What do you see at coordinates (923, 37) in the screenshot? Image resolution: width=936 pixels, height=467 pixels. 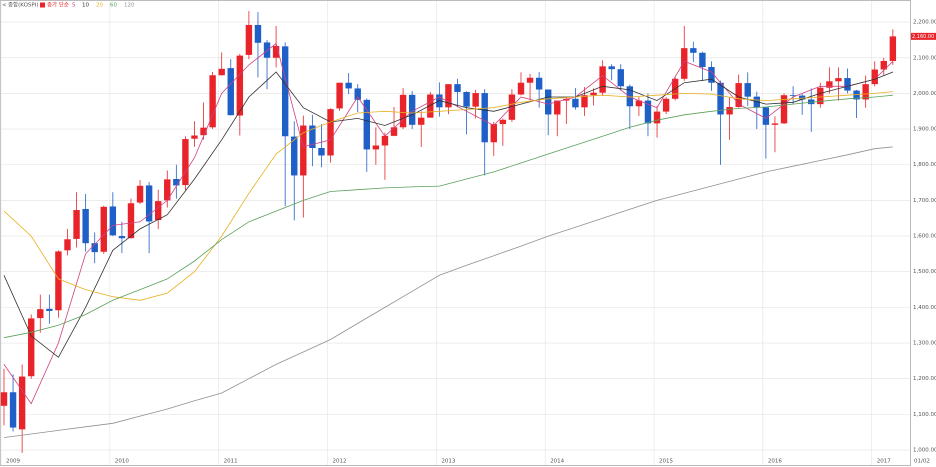 I see `last-price-label: 2,160.00` at bounding box center [923, 37].